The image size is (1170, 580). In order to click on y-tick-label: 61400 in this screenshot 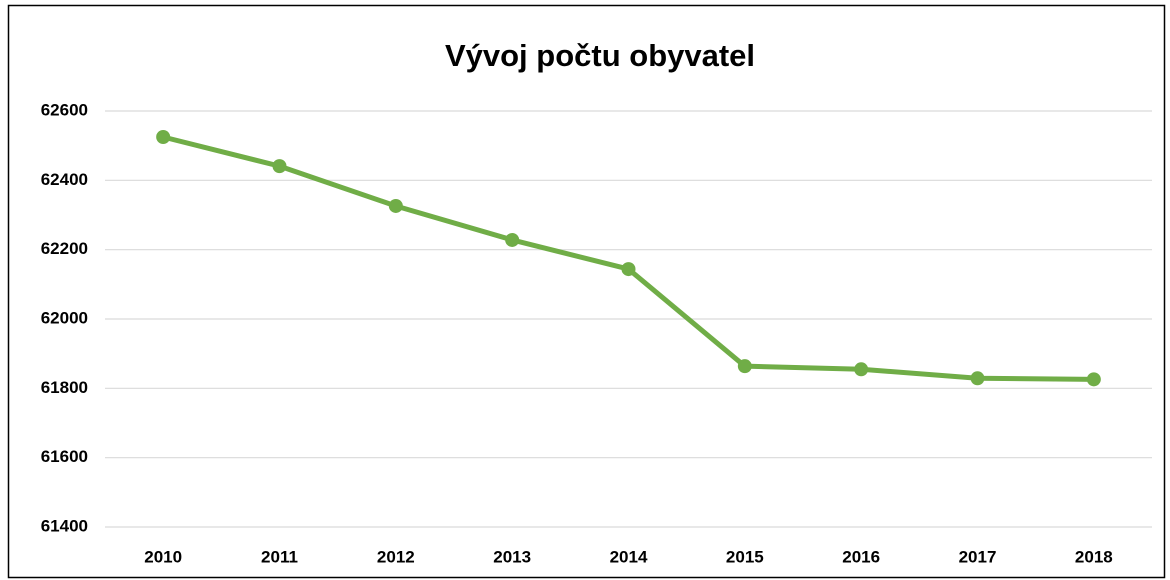, I will do `click(64, 525)`.